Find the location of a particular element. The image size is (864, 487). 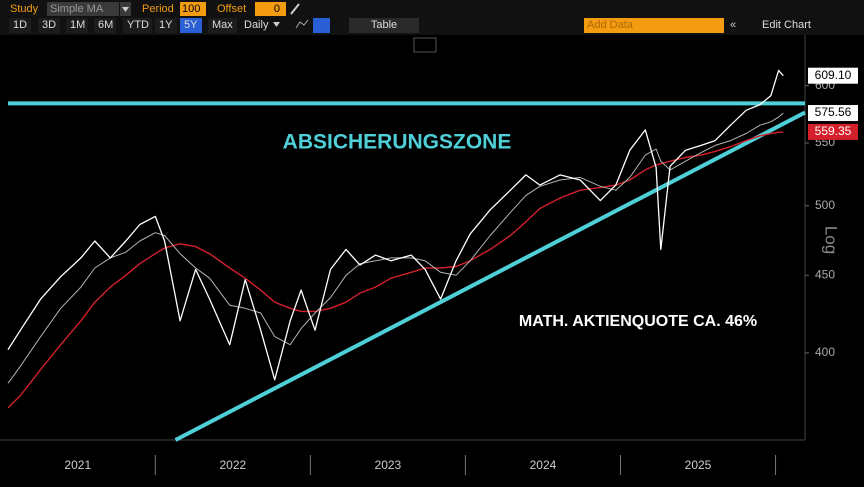

table-label: Table is located at coordinates (384, 25).